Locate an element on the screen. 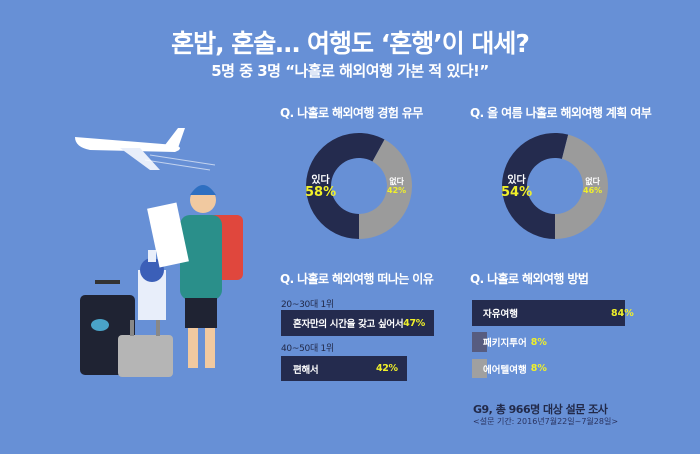 The image size is (700, 454). reason-bar-2030: 혼자만의 시간을 갖고 싶어서 47% is located at coordinates (357, 323).